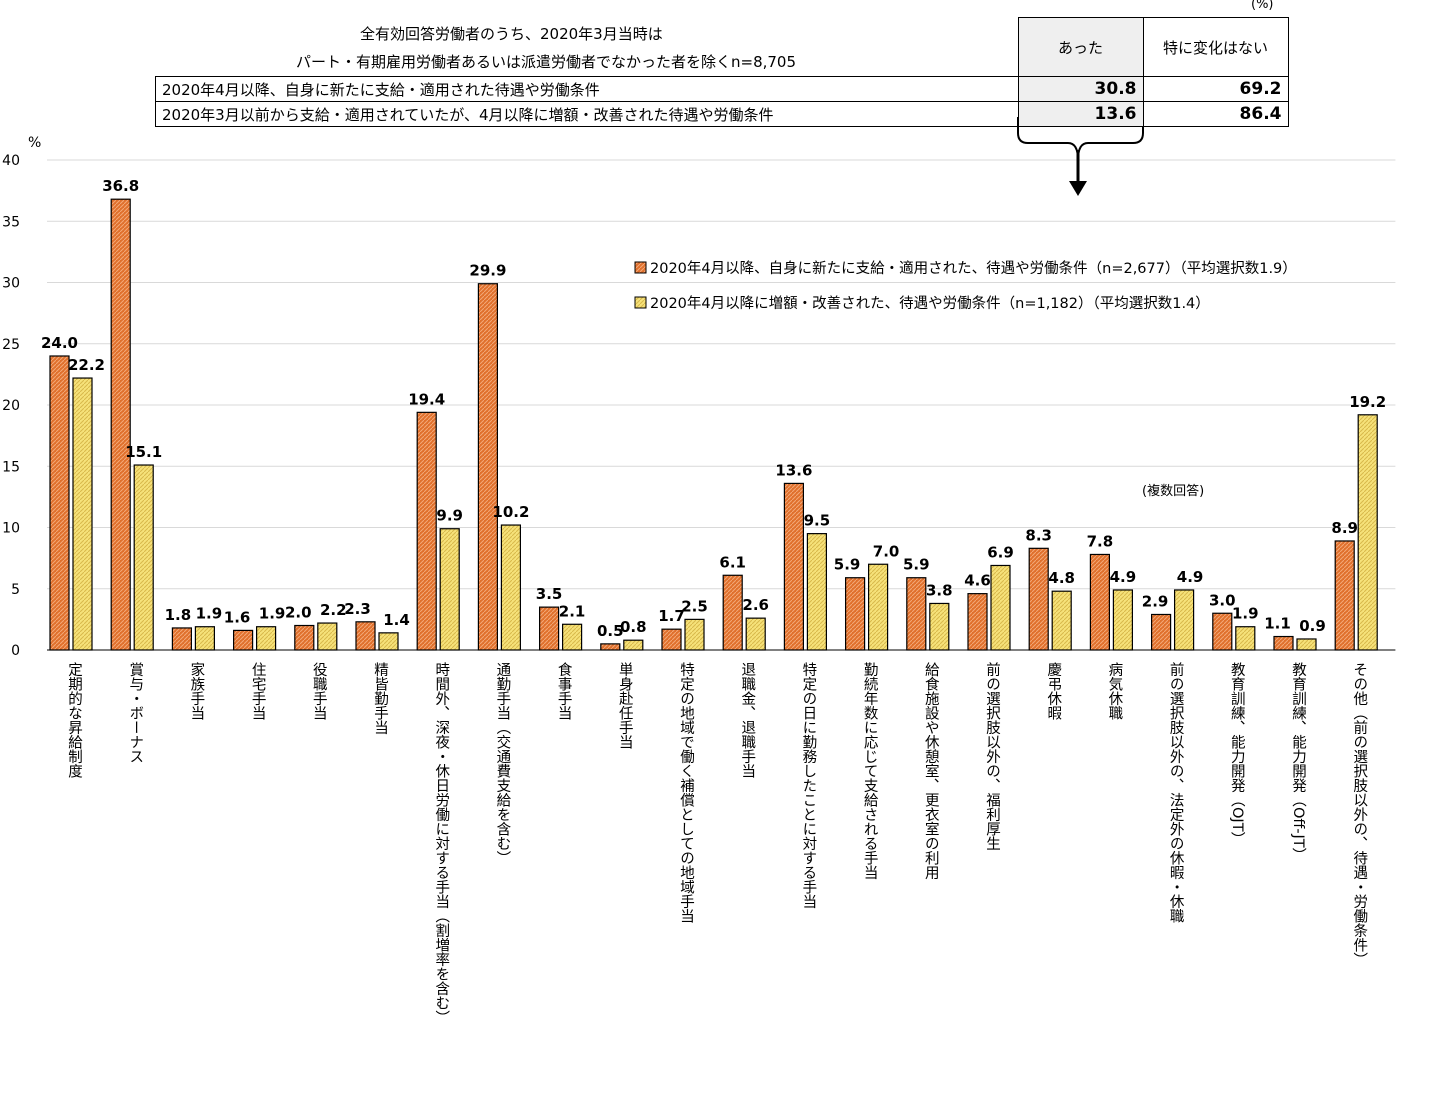  I want to click on y-tick-label: 25, so click(11, 345).